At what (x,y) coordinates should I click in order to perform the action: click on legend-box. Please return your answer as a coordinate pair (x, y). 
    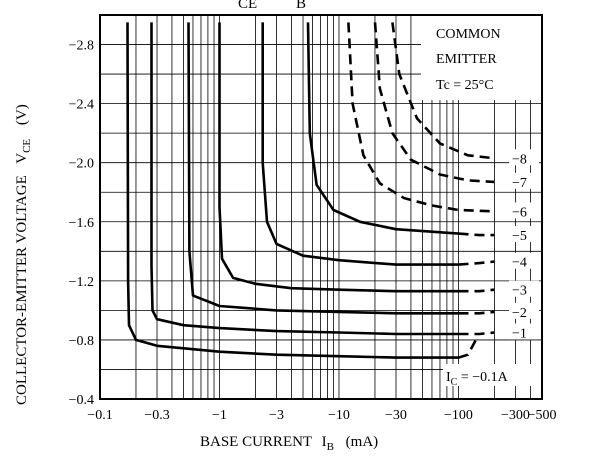
    Looking at the image, I should click on (481, 57).